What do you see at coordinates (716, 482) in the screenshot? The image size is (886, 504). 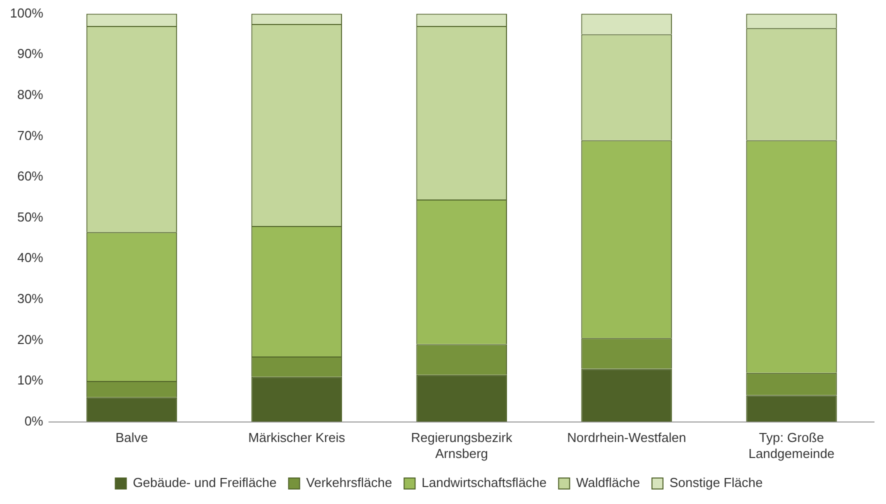 I see `legend-label: Sonstige Fläche` at bounding box center [716, 482].